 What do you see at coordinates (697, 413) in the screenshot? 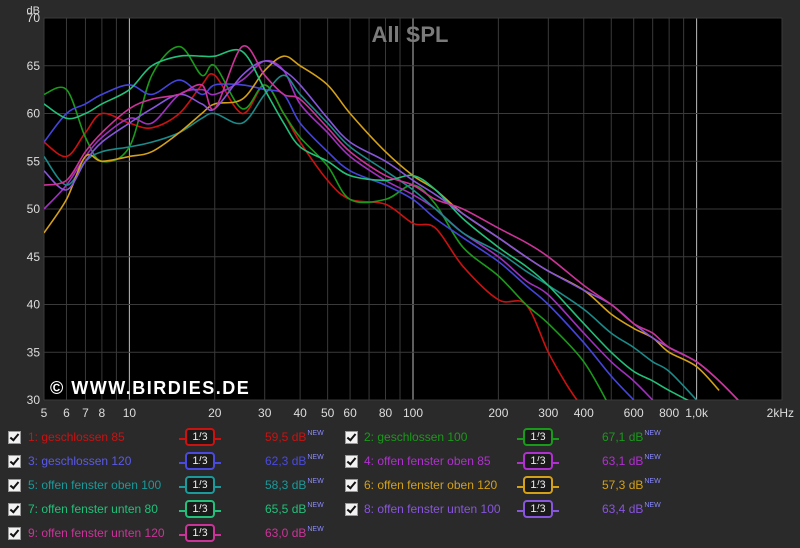
I see `x-tick-label: 1,0k` at bounding box center [697, 413].